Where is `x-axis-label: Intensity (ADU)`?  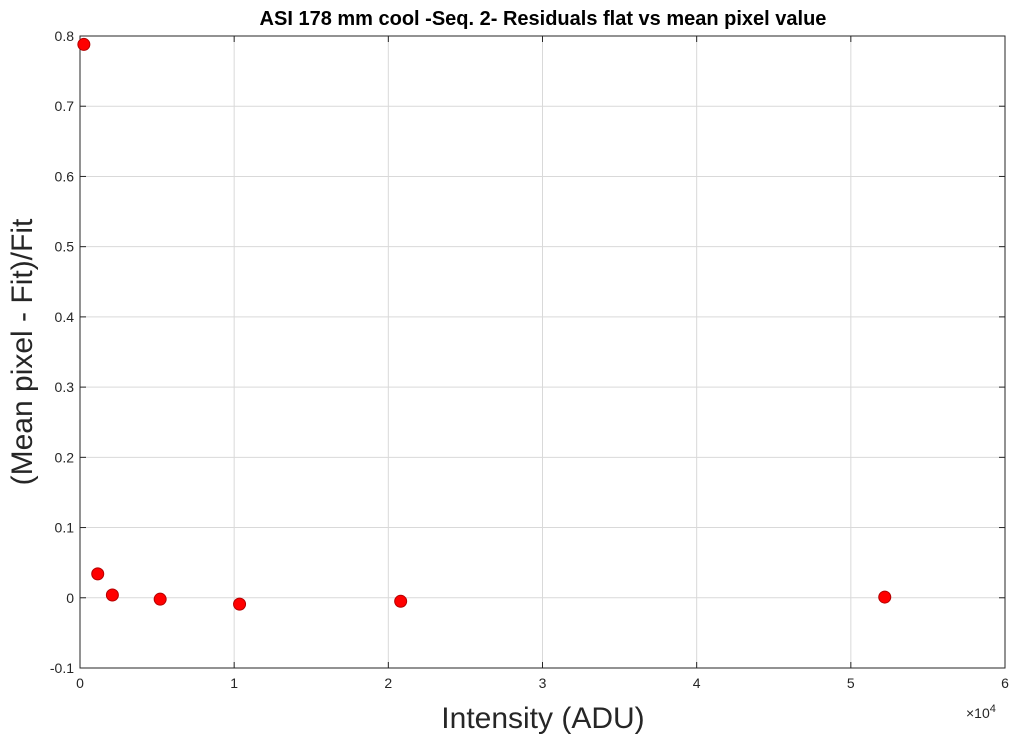 x-axis-label: Intensity (ADU) is located at coordinates (542, 718).